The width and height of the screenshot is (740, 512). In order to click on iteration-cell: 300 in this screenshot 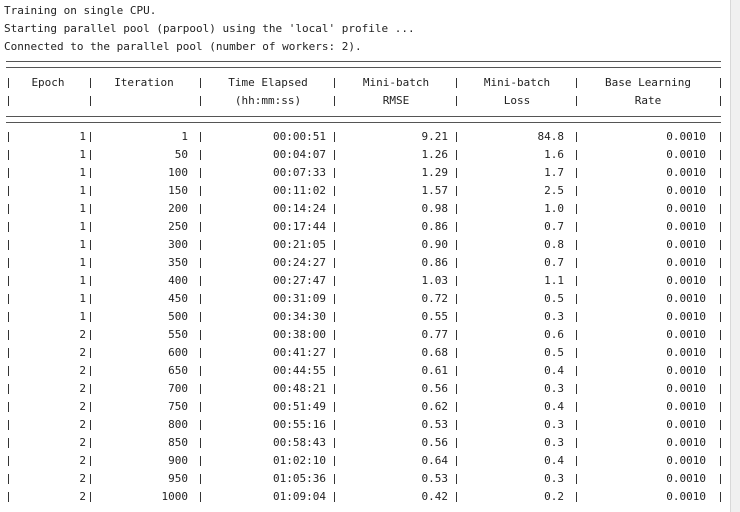, I will do `click(178, 244)`.